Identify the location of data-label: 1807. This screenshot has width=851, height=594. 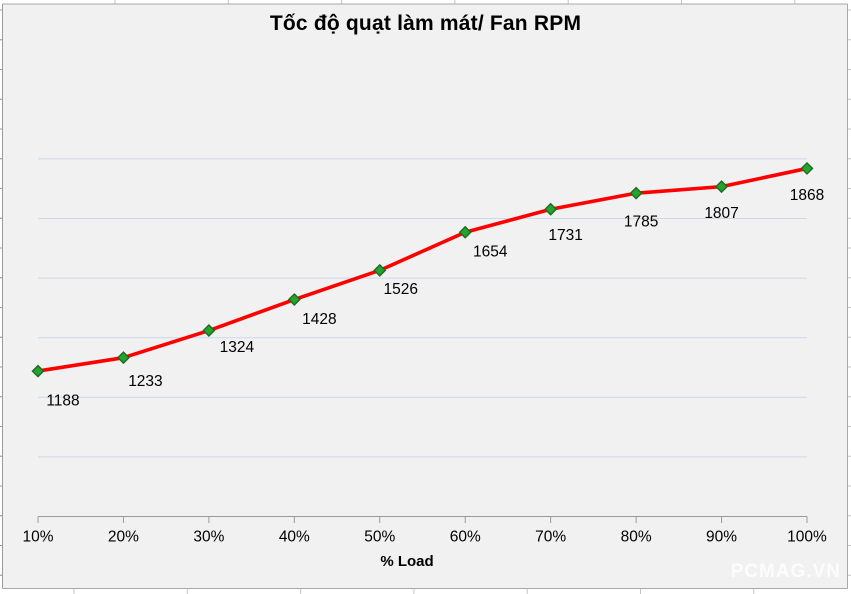
(721, 213).